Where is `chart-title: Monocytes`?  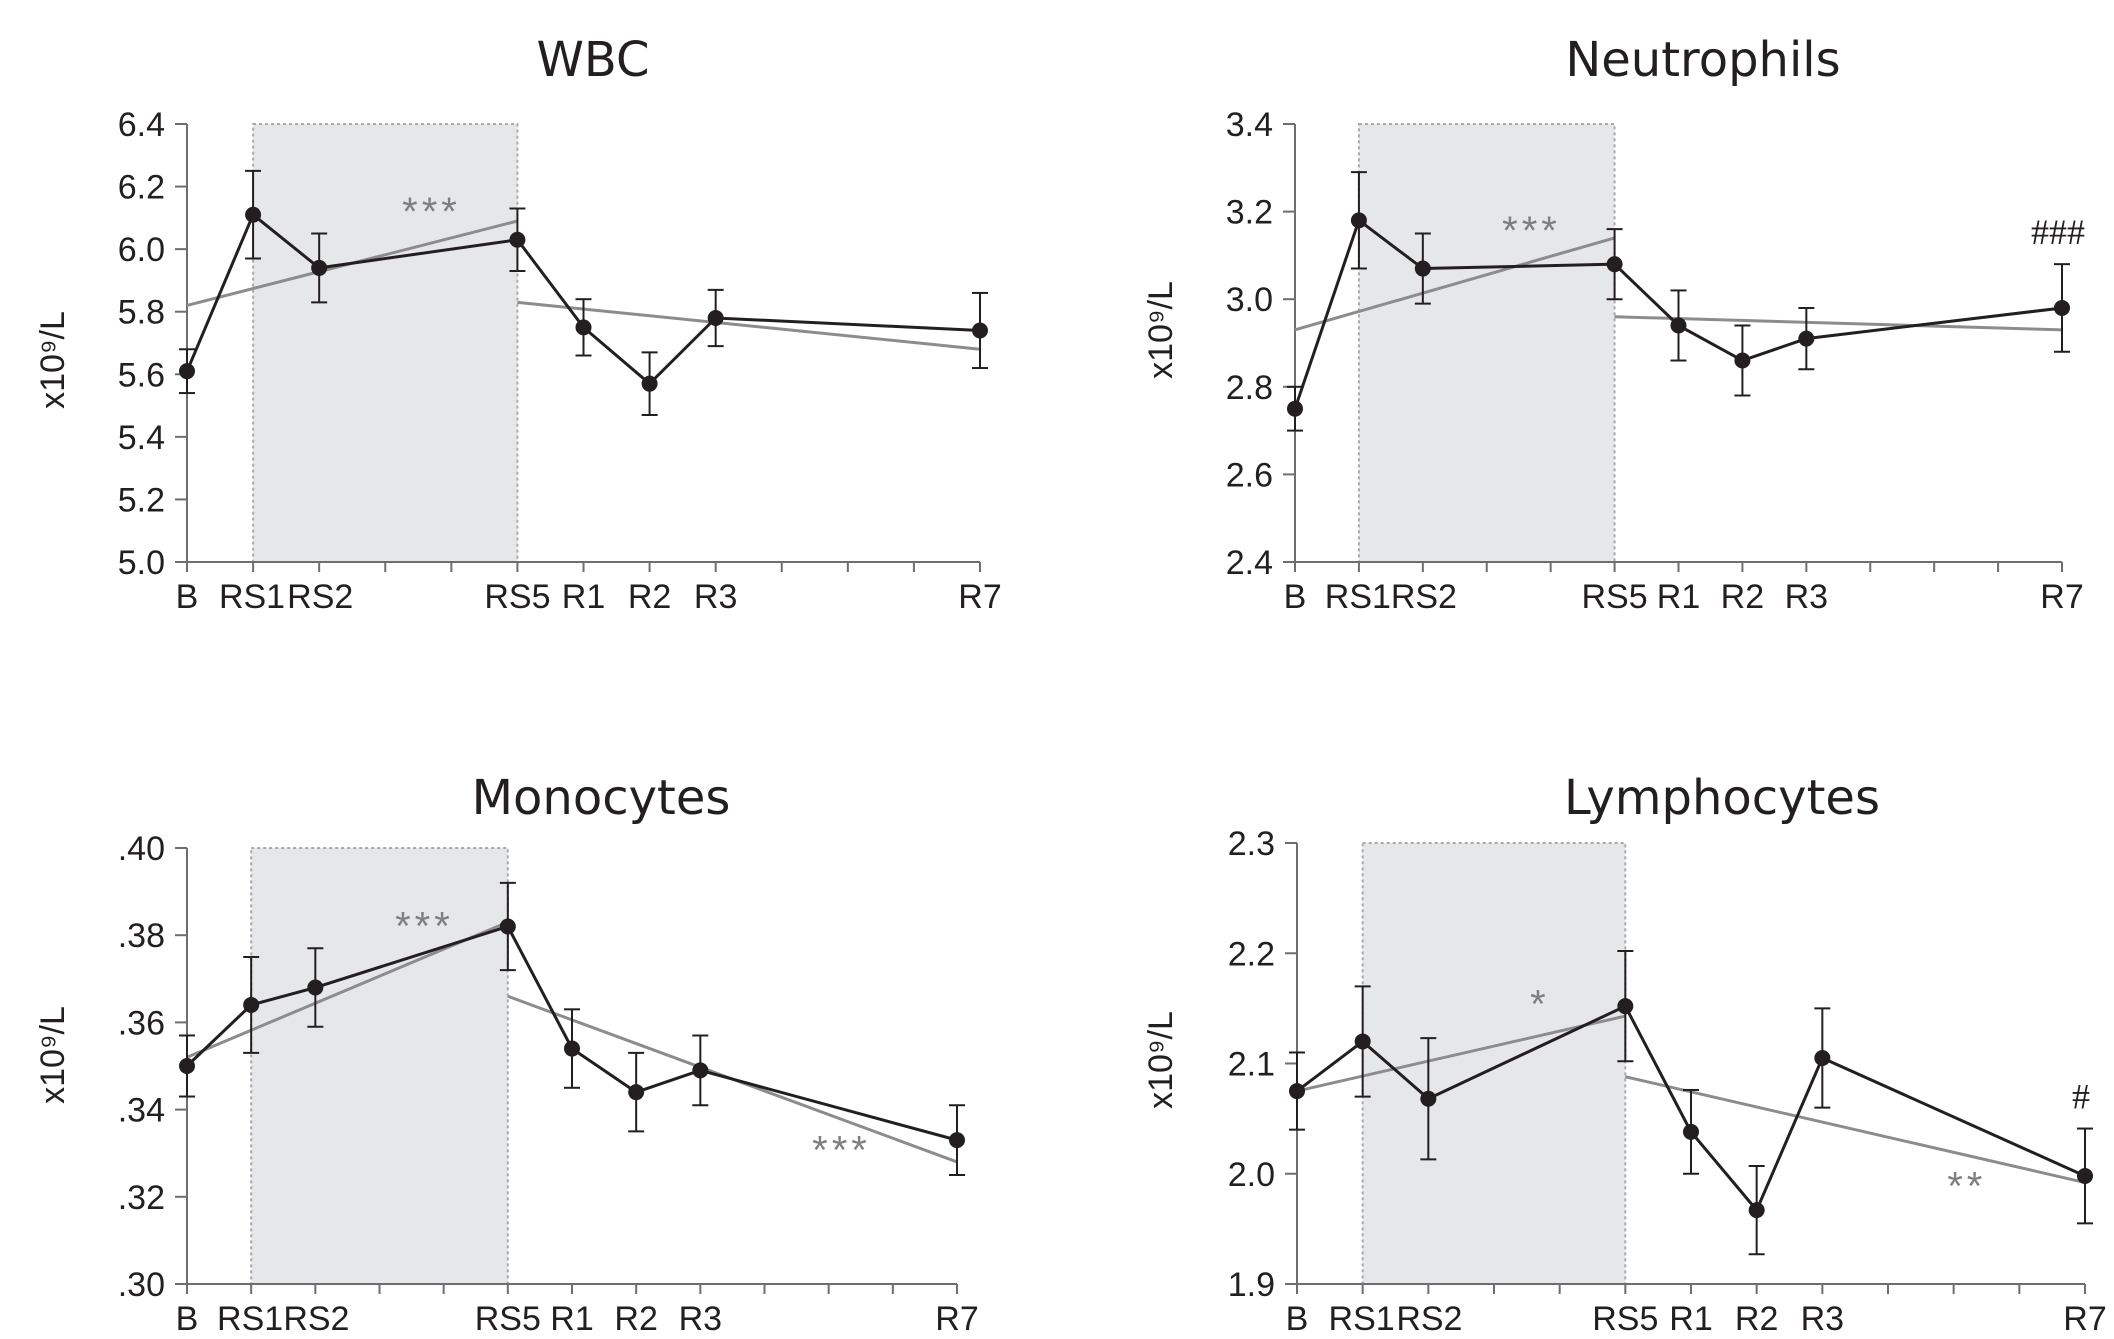
chart-title: Monocytes is located at coordinates (601, 798).